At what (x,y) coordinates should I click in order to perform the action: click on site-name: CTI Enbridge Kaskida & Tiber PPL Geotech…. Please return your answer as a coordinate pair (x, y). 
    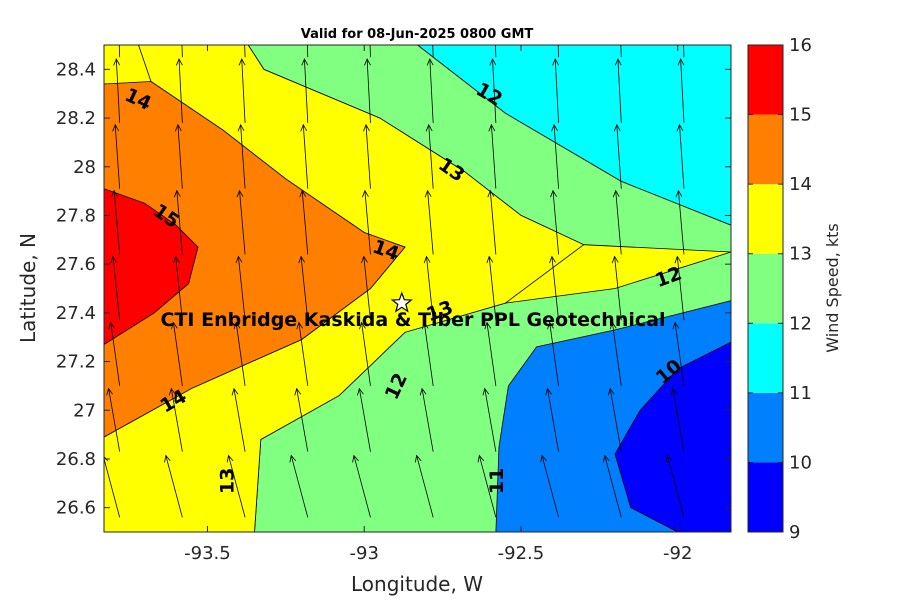
    Looking at the image, I should click on (413, 320).